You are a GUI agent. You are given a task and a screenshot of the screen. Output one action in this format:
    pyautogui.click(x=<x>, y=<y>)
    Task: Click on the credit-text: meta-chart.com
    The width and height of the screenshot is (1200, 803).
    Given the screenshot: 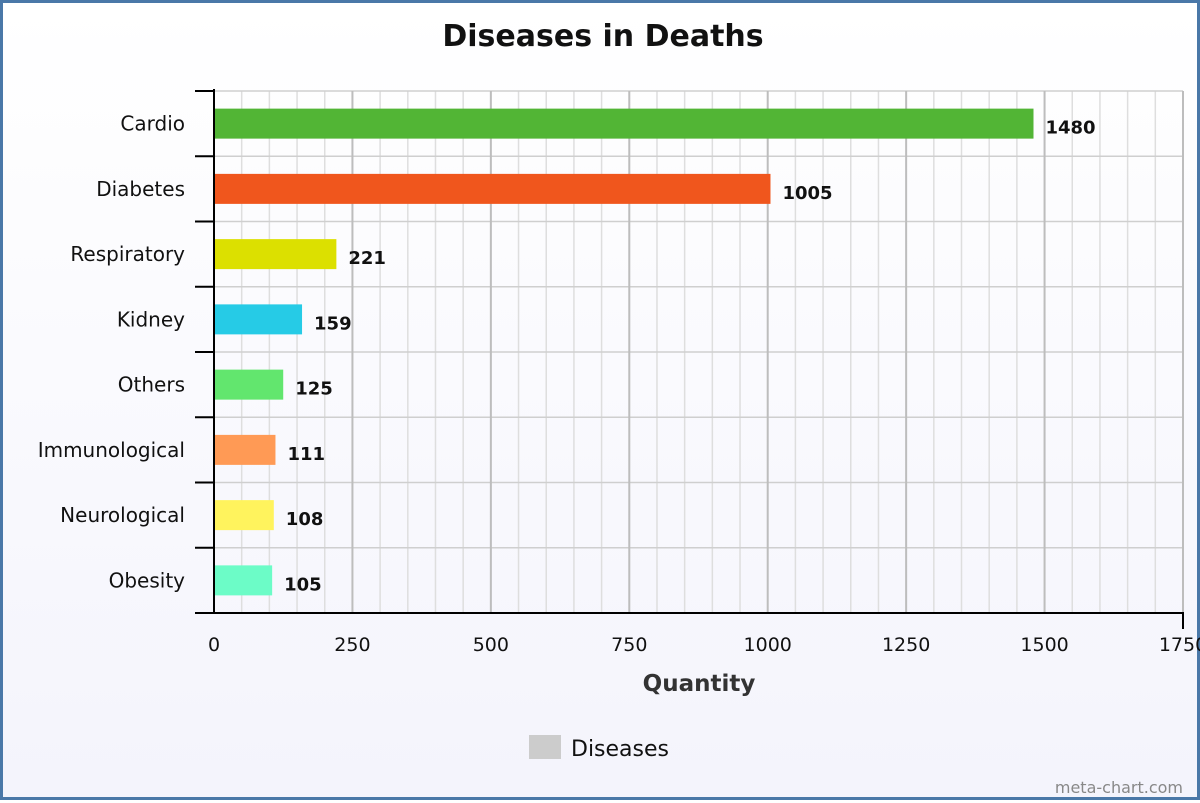 What is the action you would take?
    pyautogui.click(x=1119, y=787)
    